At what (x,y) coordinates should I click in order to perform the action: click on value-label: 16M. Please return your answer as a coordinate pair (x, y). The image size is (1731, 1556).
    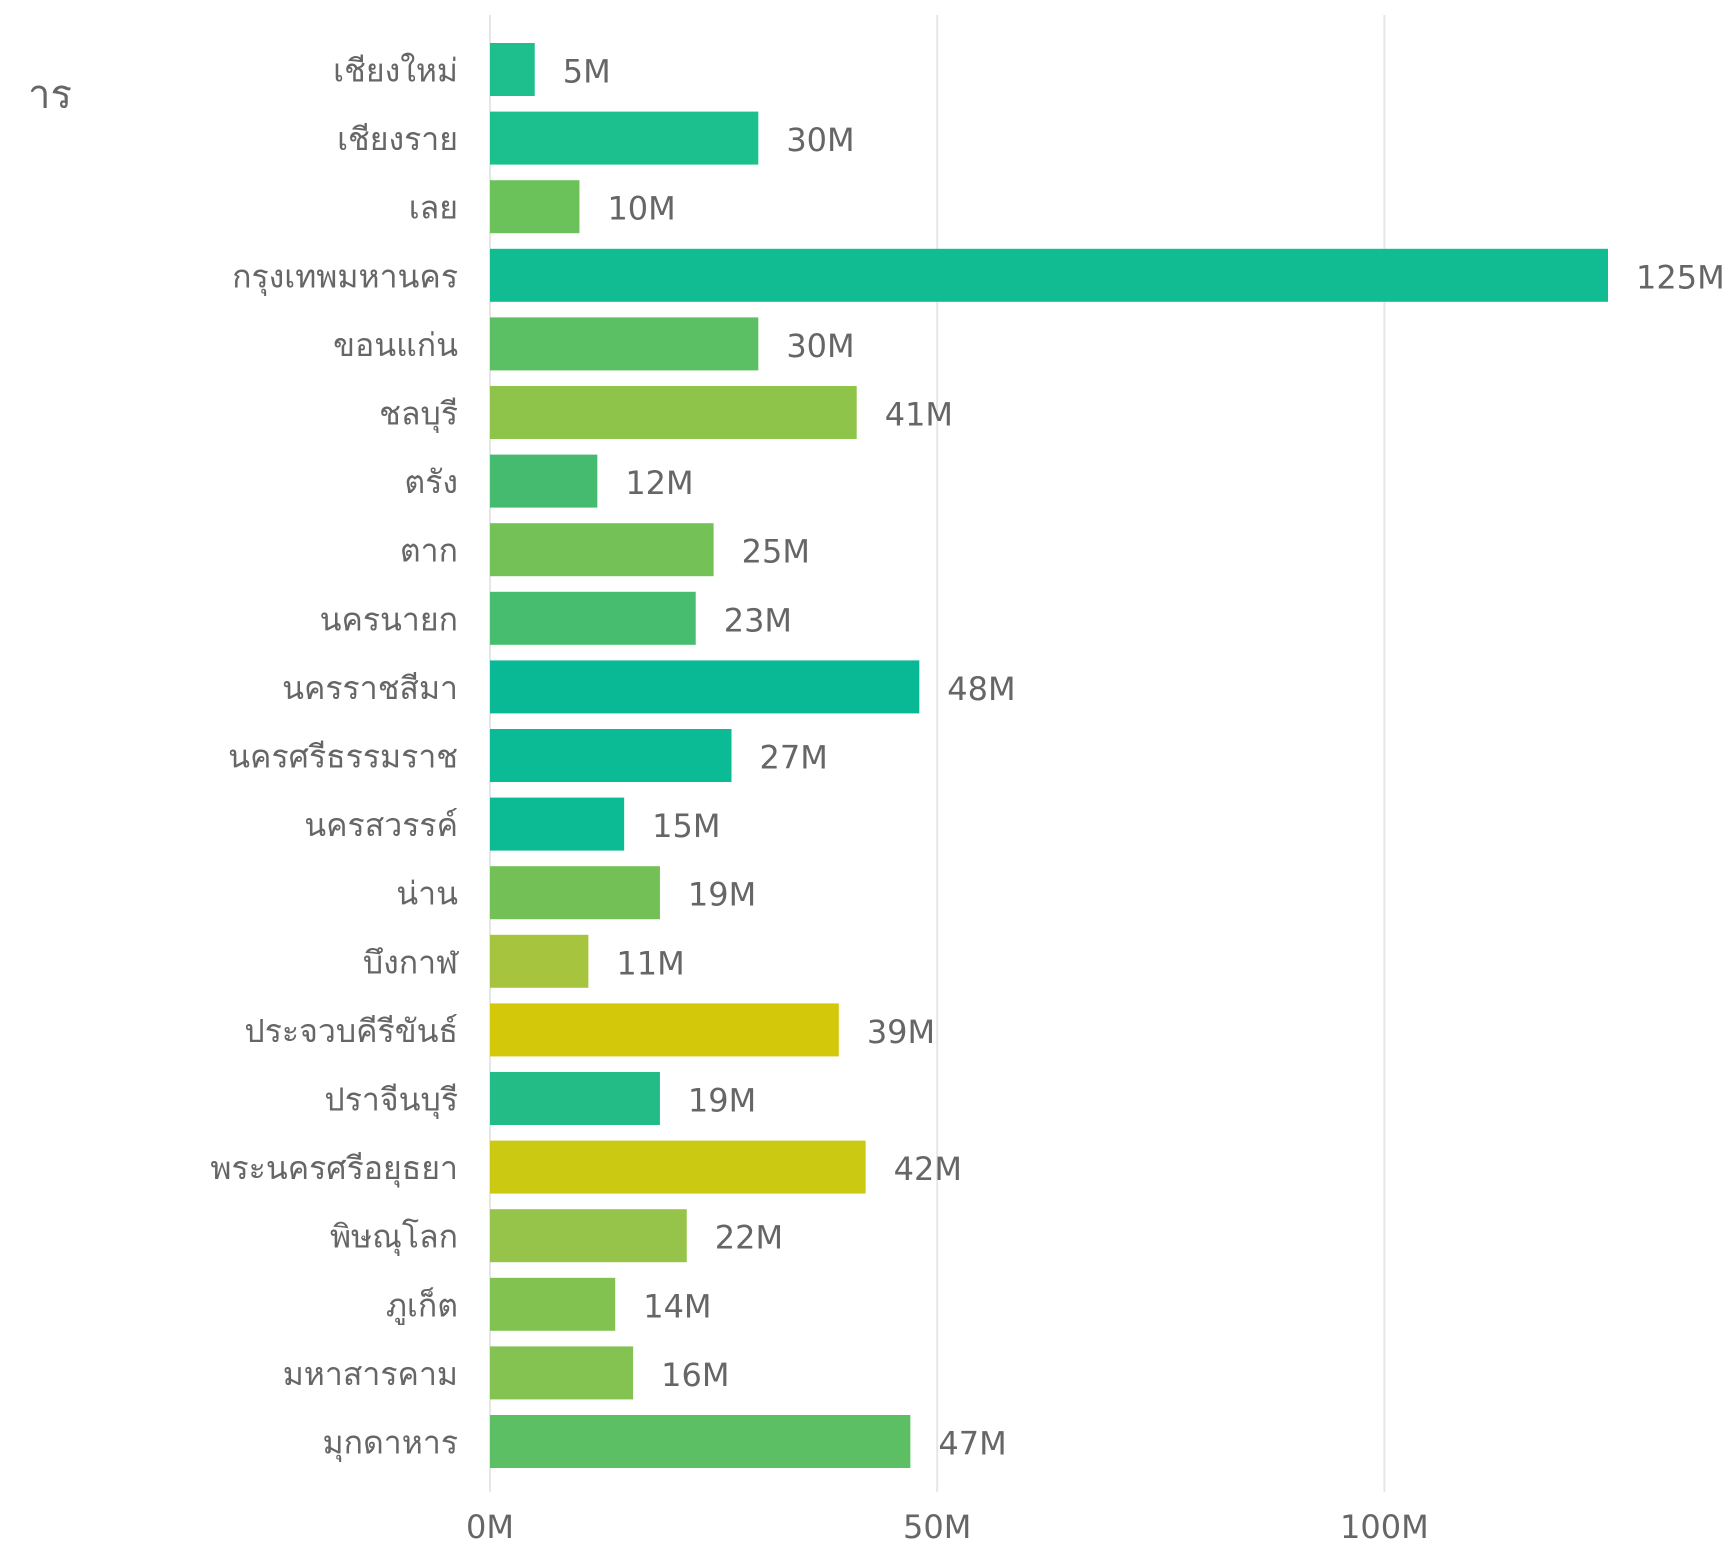
    Looking at the image, I should click on (695, 1375).